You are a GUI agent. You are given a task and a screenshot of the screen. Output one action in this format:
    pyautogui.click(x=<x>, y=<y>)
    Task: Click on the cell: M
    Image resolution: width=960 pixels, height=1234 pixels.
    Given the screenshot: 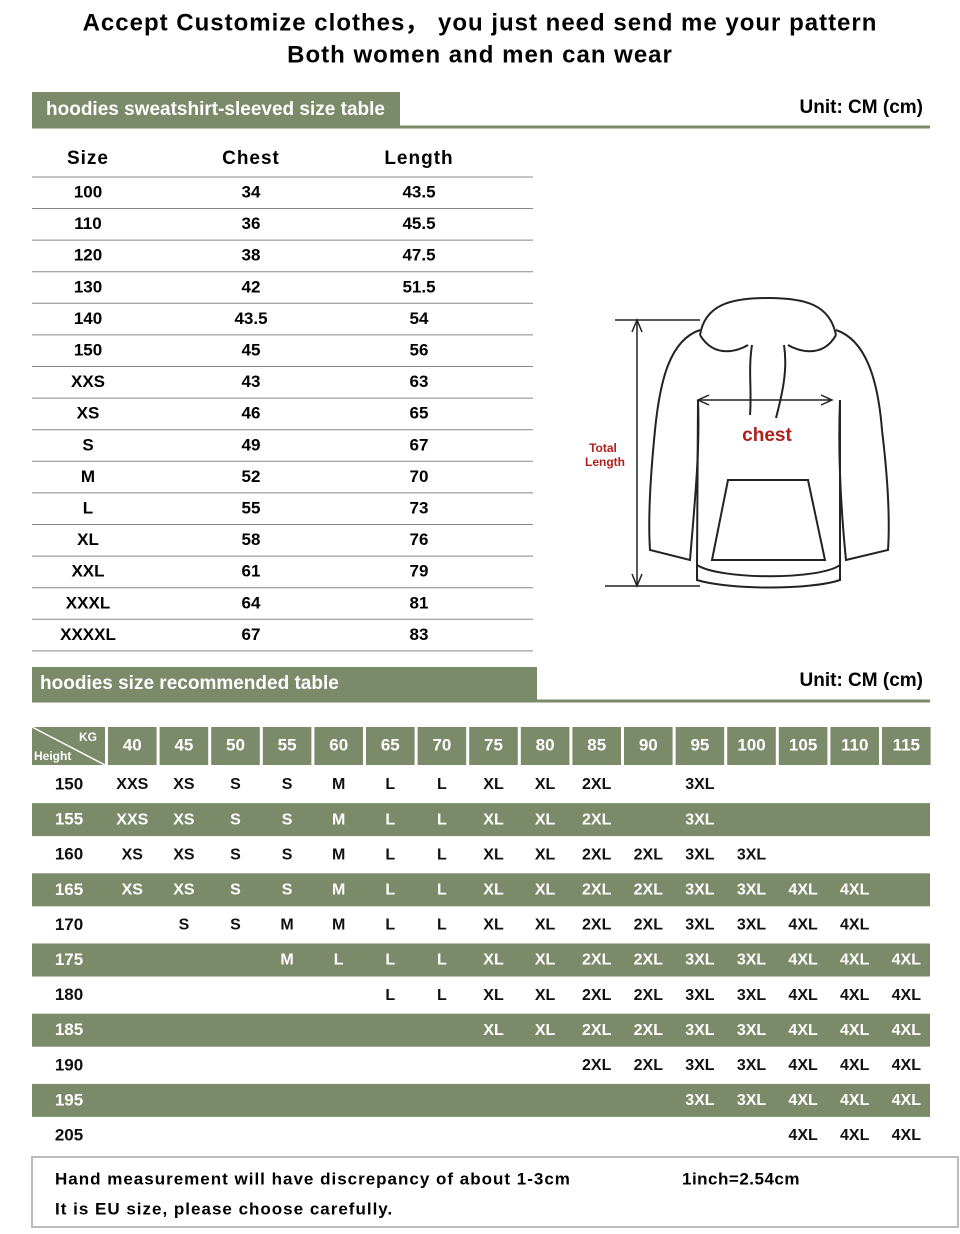 What is the action you would take?
    pyautogui.click(x=88, y=476)
    